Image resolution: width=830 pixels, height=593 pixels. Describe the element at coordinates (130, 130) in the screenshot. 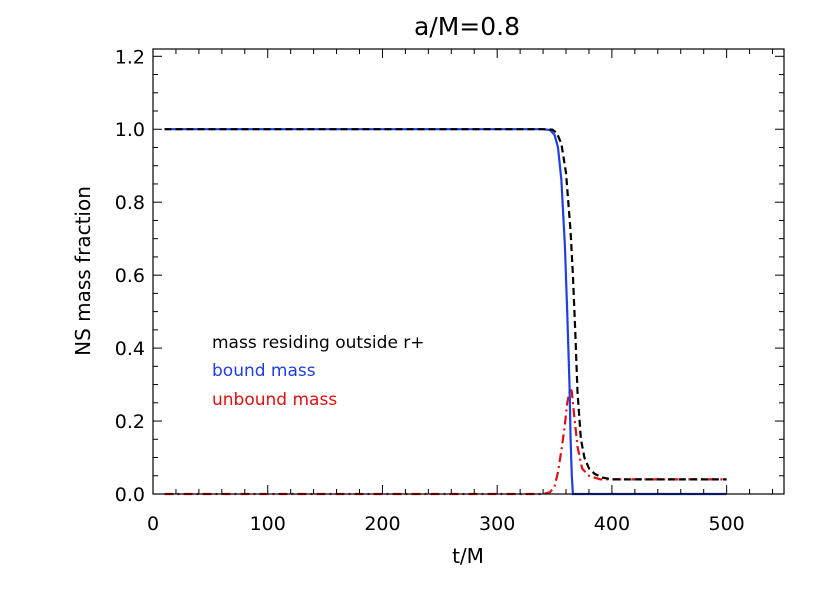

I see `y-tick-label: 1.0` at that location.